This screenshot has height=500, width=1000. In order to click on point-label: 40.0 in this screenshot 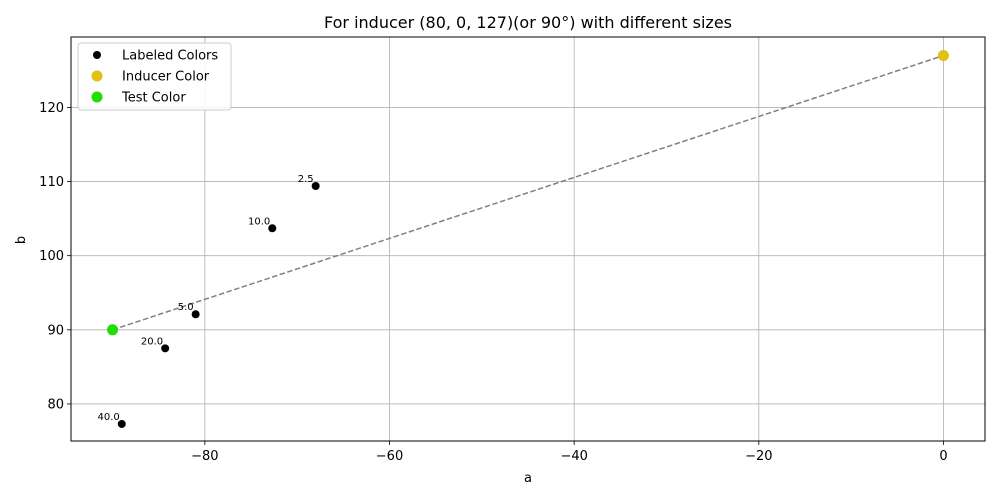, I will do `click(109, 417)`.